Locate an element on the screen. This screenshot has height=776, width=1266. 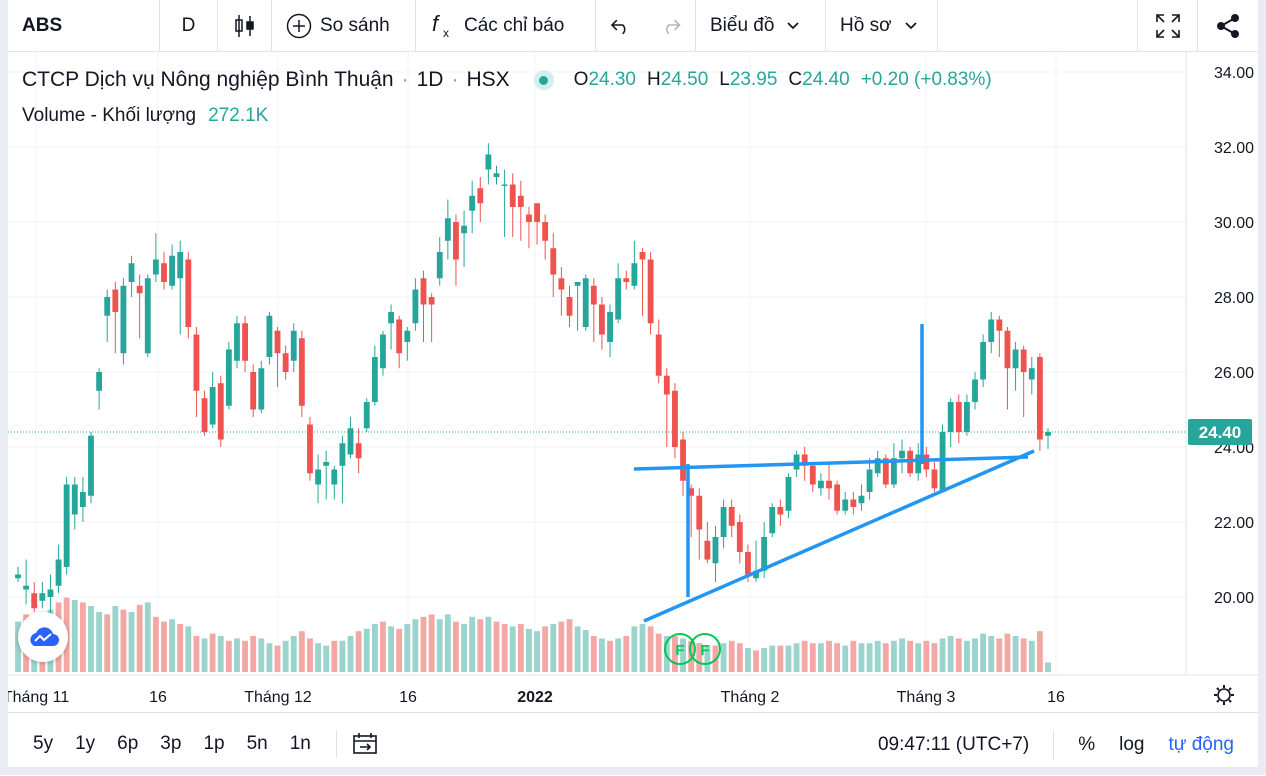
time-tick-label: 2022 is located at coordinates (535, 697).